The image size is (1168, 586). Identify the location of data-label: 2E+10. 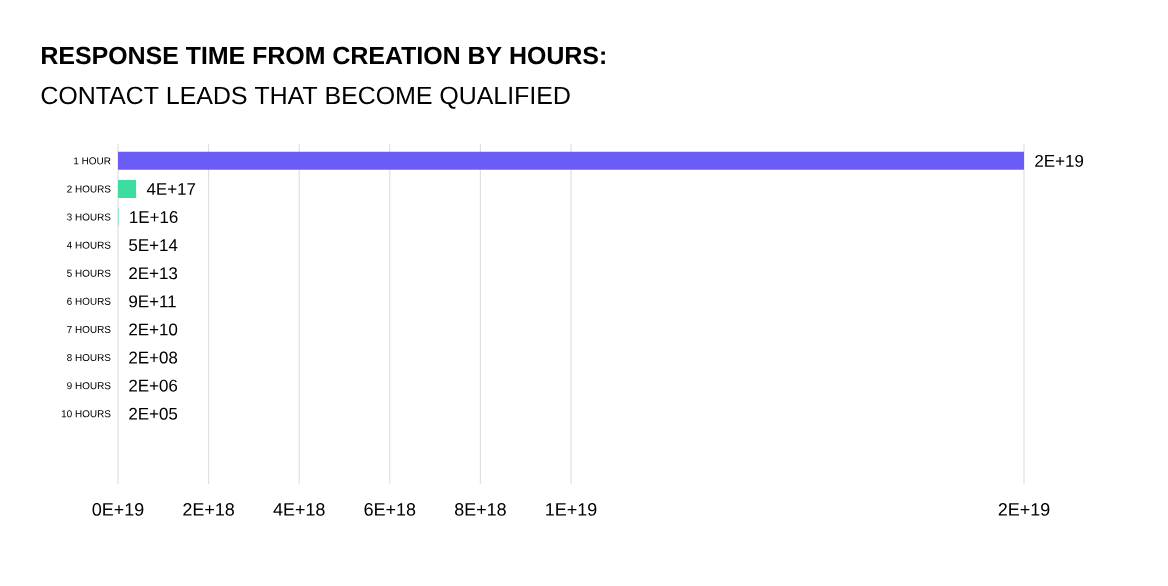
(153, 329).